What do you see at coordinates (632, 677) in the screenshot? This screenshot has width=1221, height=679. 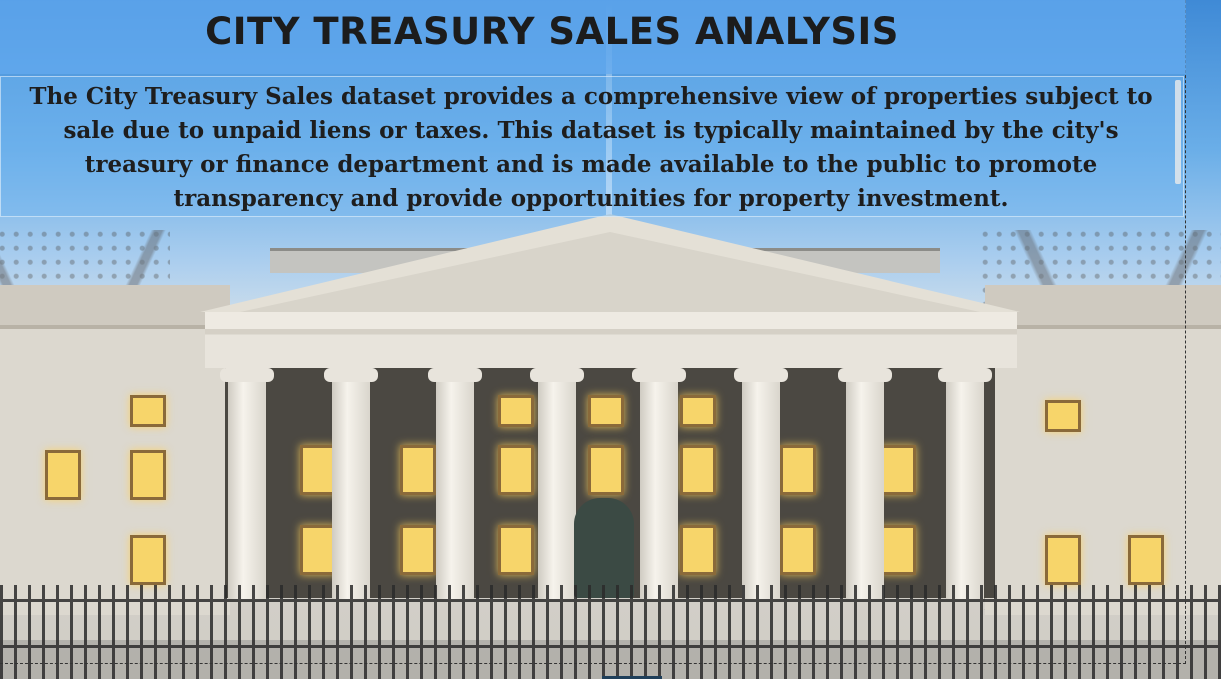 I see `page-tab-indicator` at bounding box center [632, 677].